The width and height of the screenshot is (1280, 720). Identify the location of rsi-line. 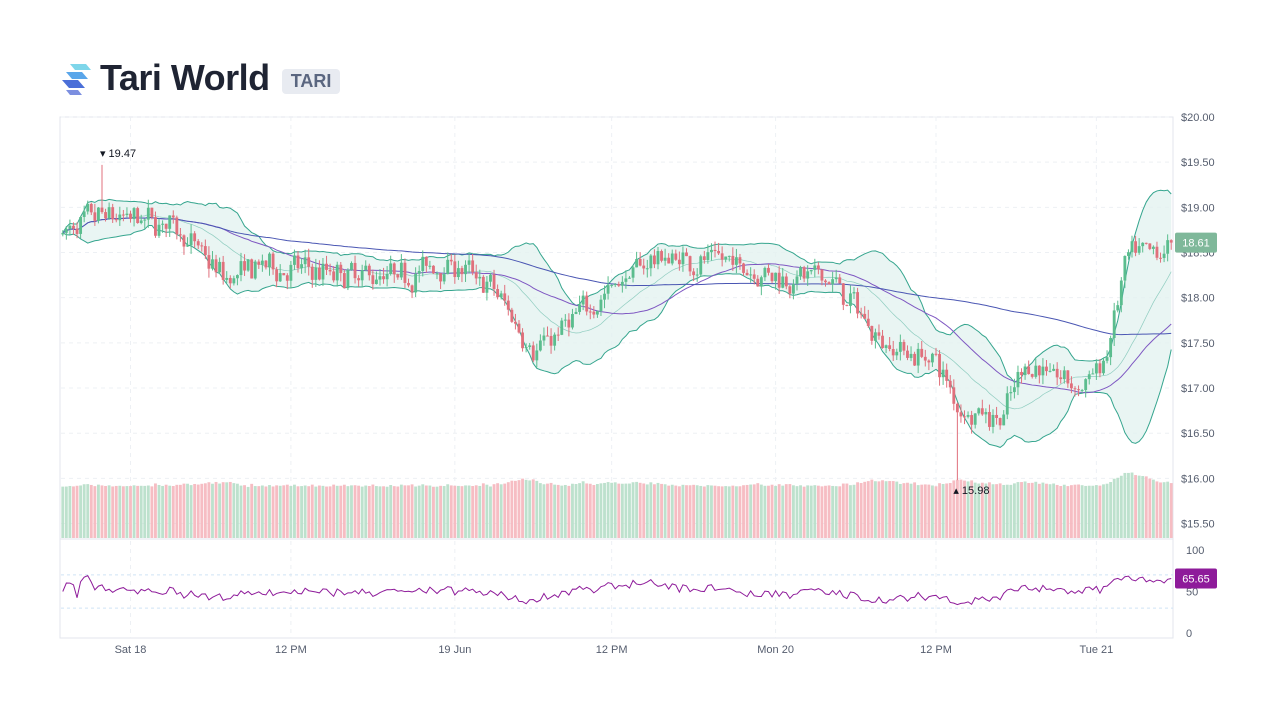
(617, 590).